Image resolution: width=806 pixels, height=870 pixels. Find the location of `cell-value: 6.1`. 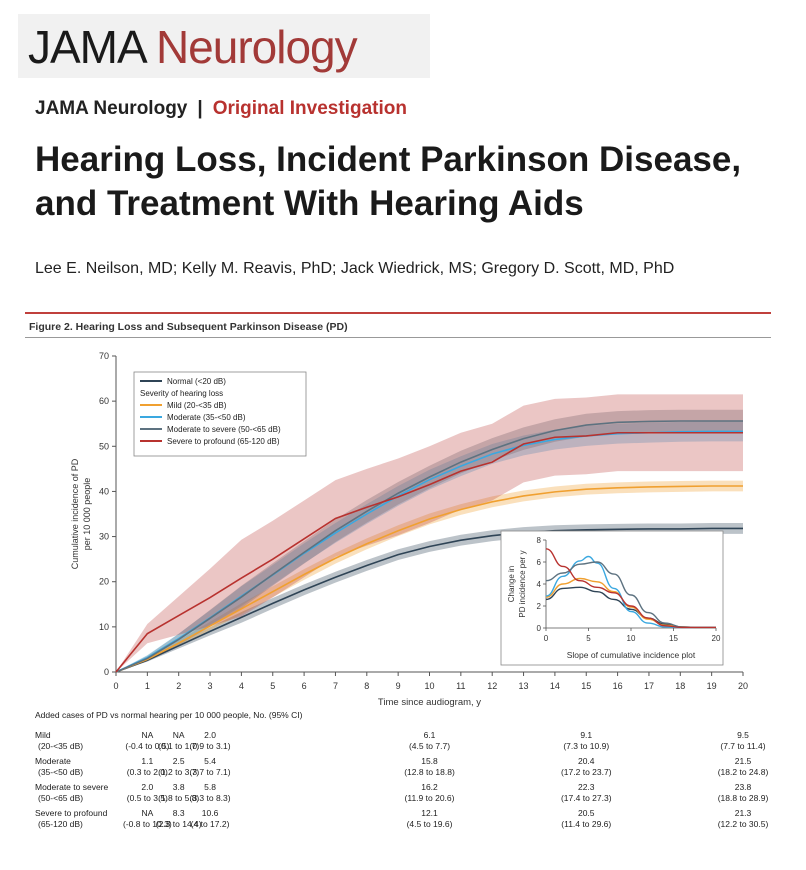

cell-value: 6.1 is located at coordinates (429, 735).